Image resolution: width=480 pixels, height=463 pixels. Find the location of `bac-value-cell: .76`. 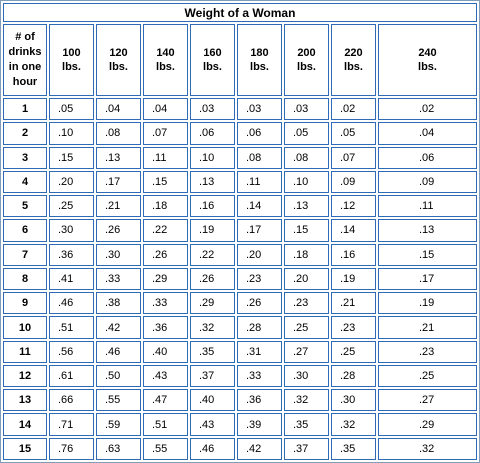

bac-value-cell: .76 is located at coordinates (71, 448).